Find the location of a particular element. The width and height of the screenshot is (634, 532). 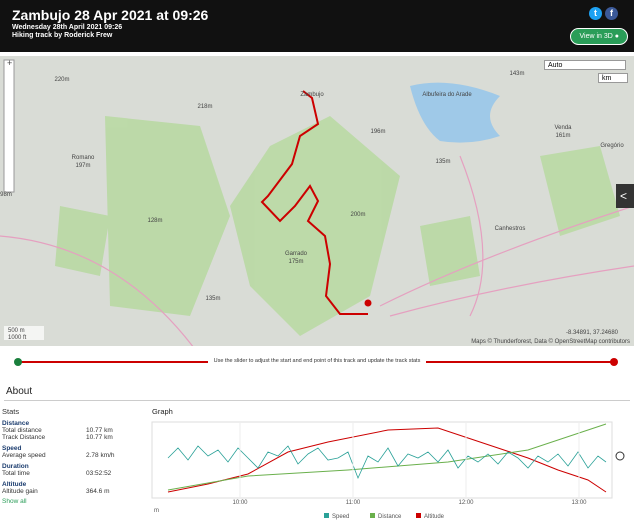

scale-metric: 500 m is located at coordinates (16, 331).